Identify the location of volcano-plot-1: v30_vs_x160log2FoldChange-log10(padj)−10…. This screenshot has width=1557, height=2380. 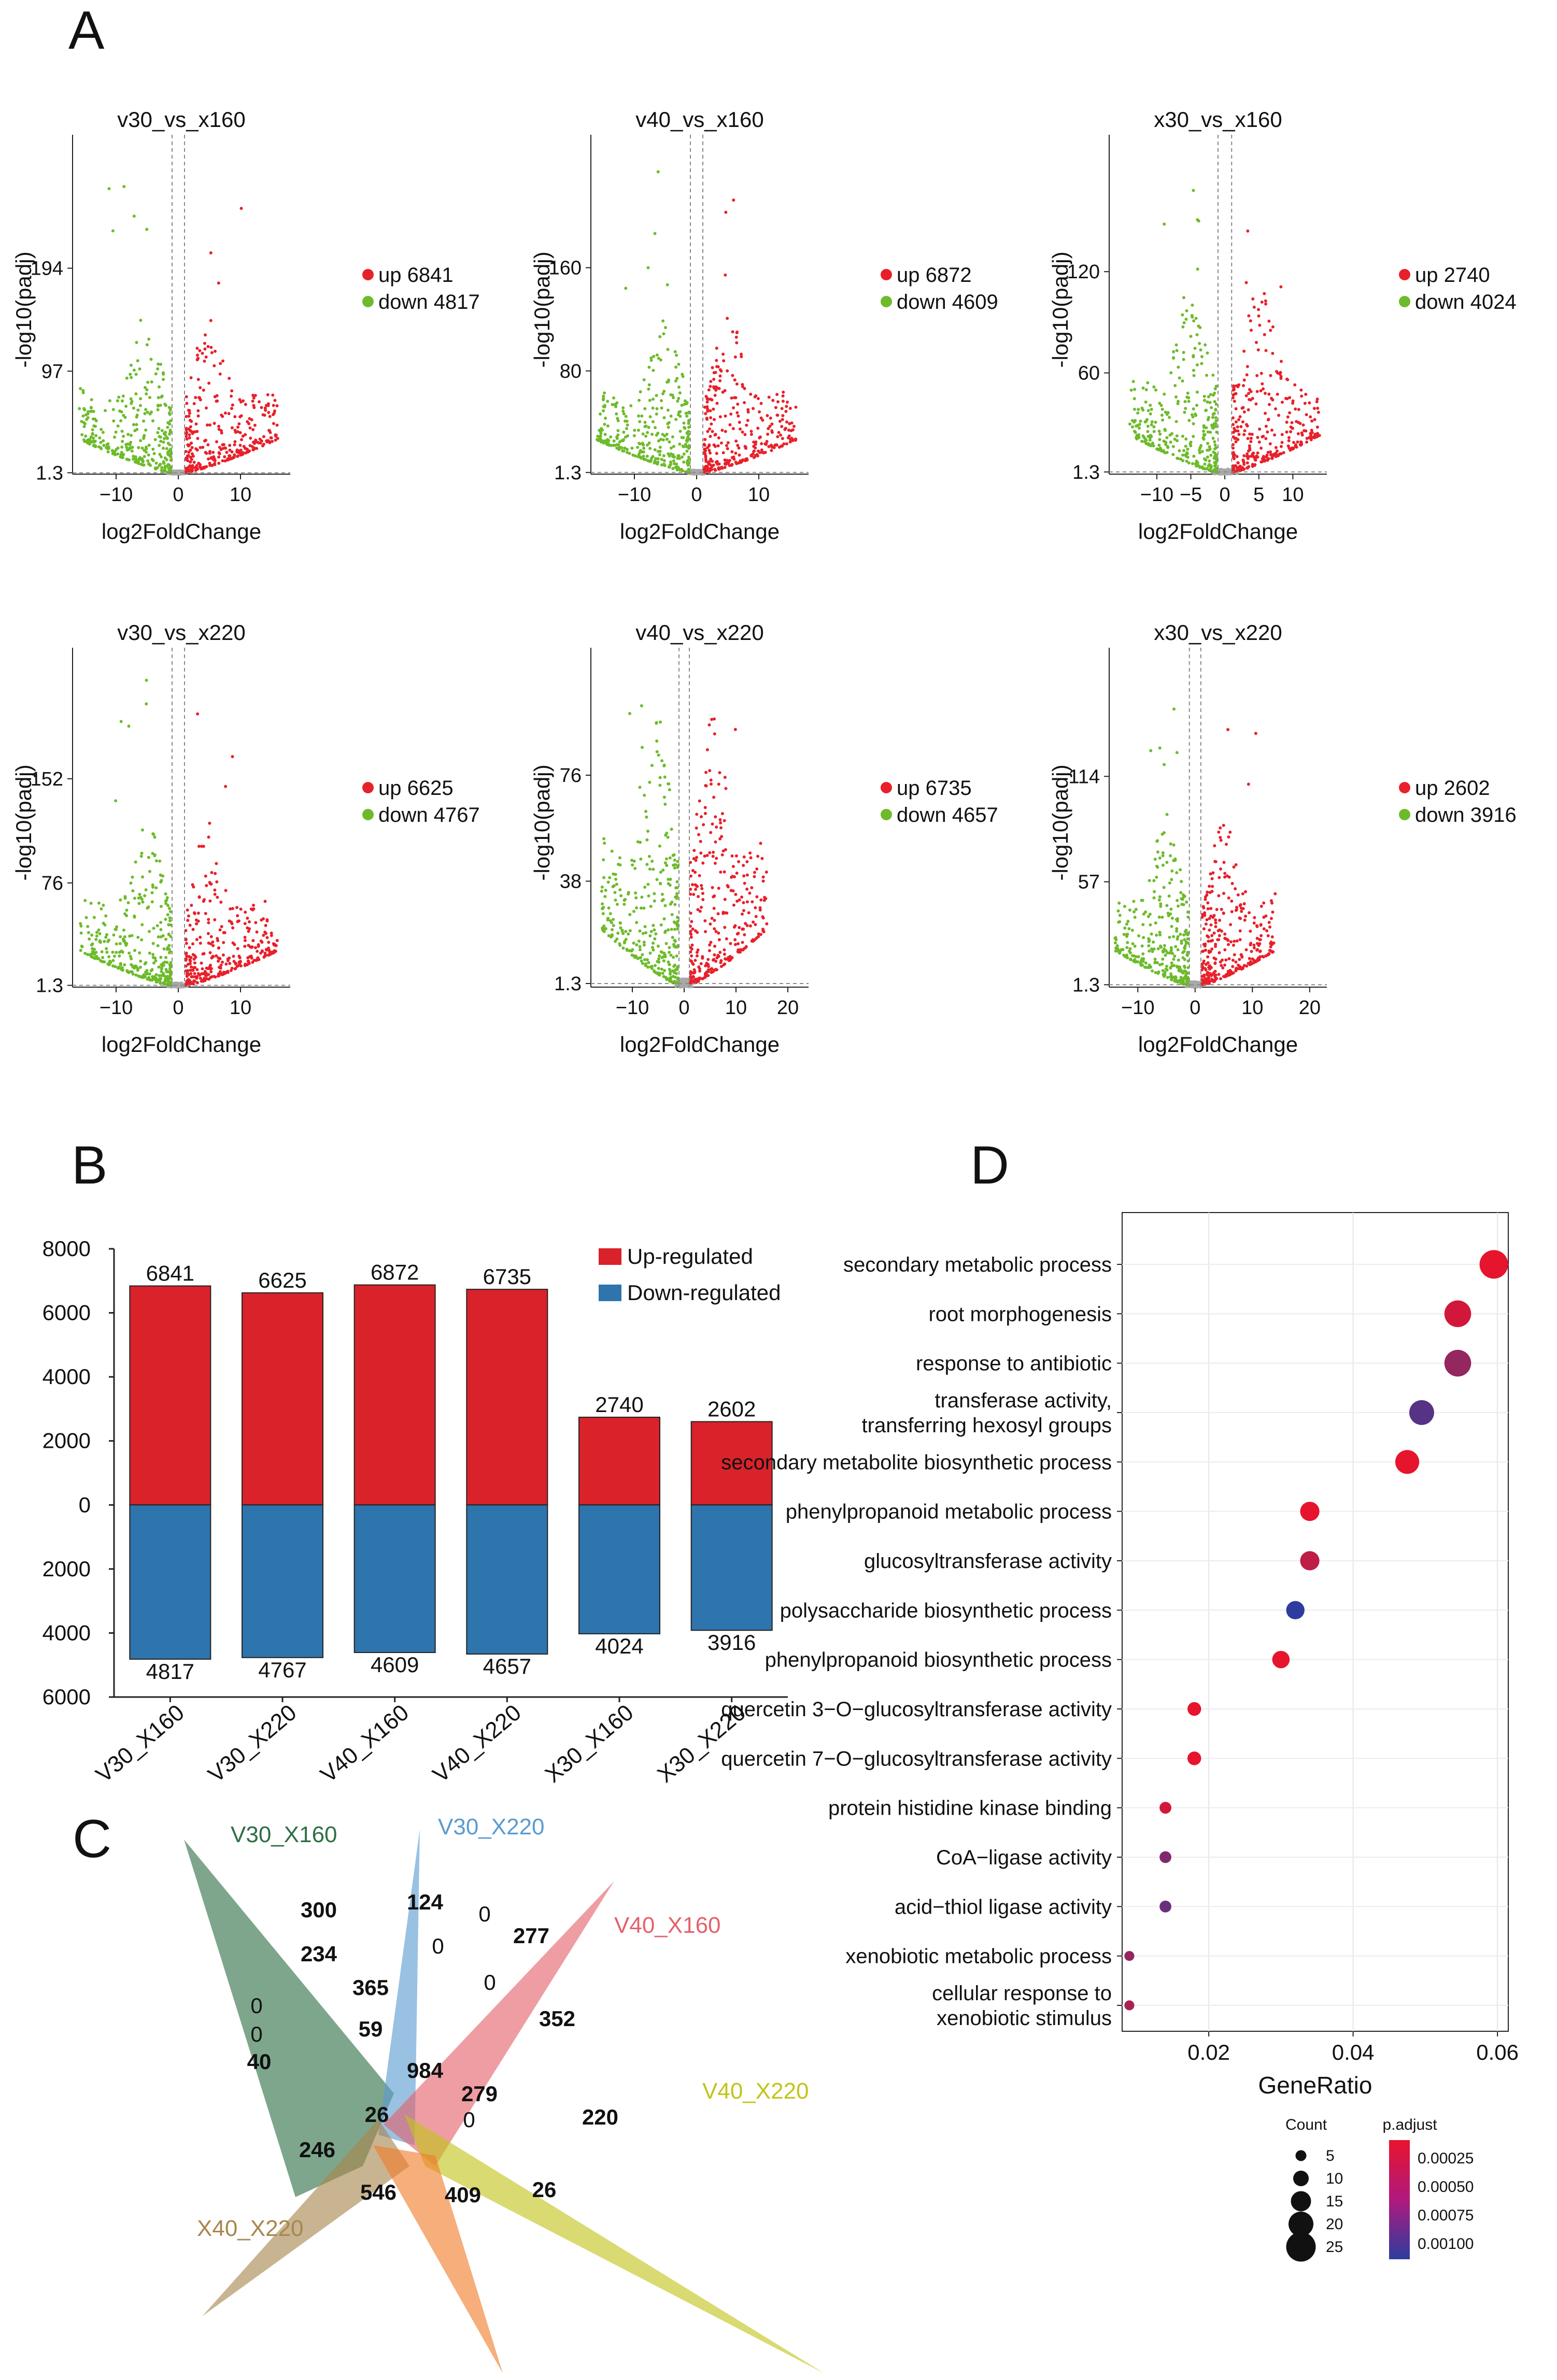
(246, 325).